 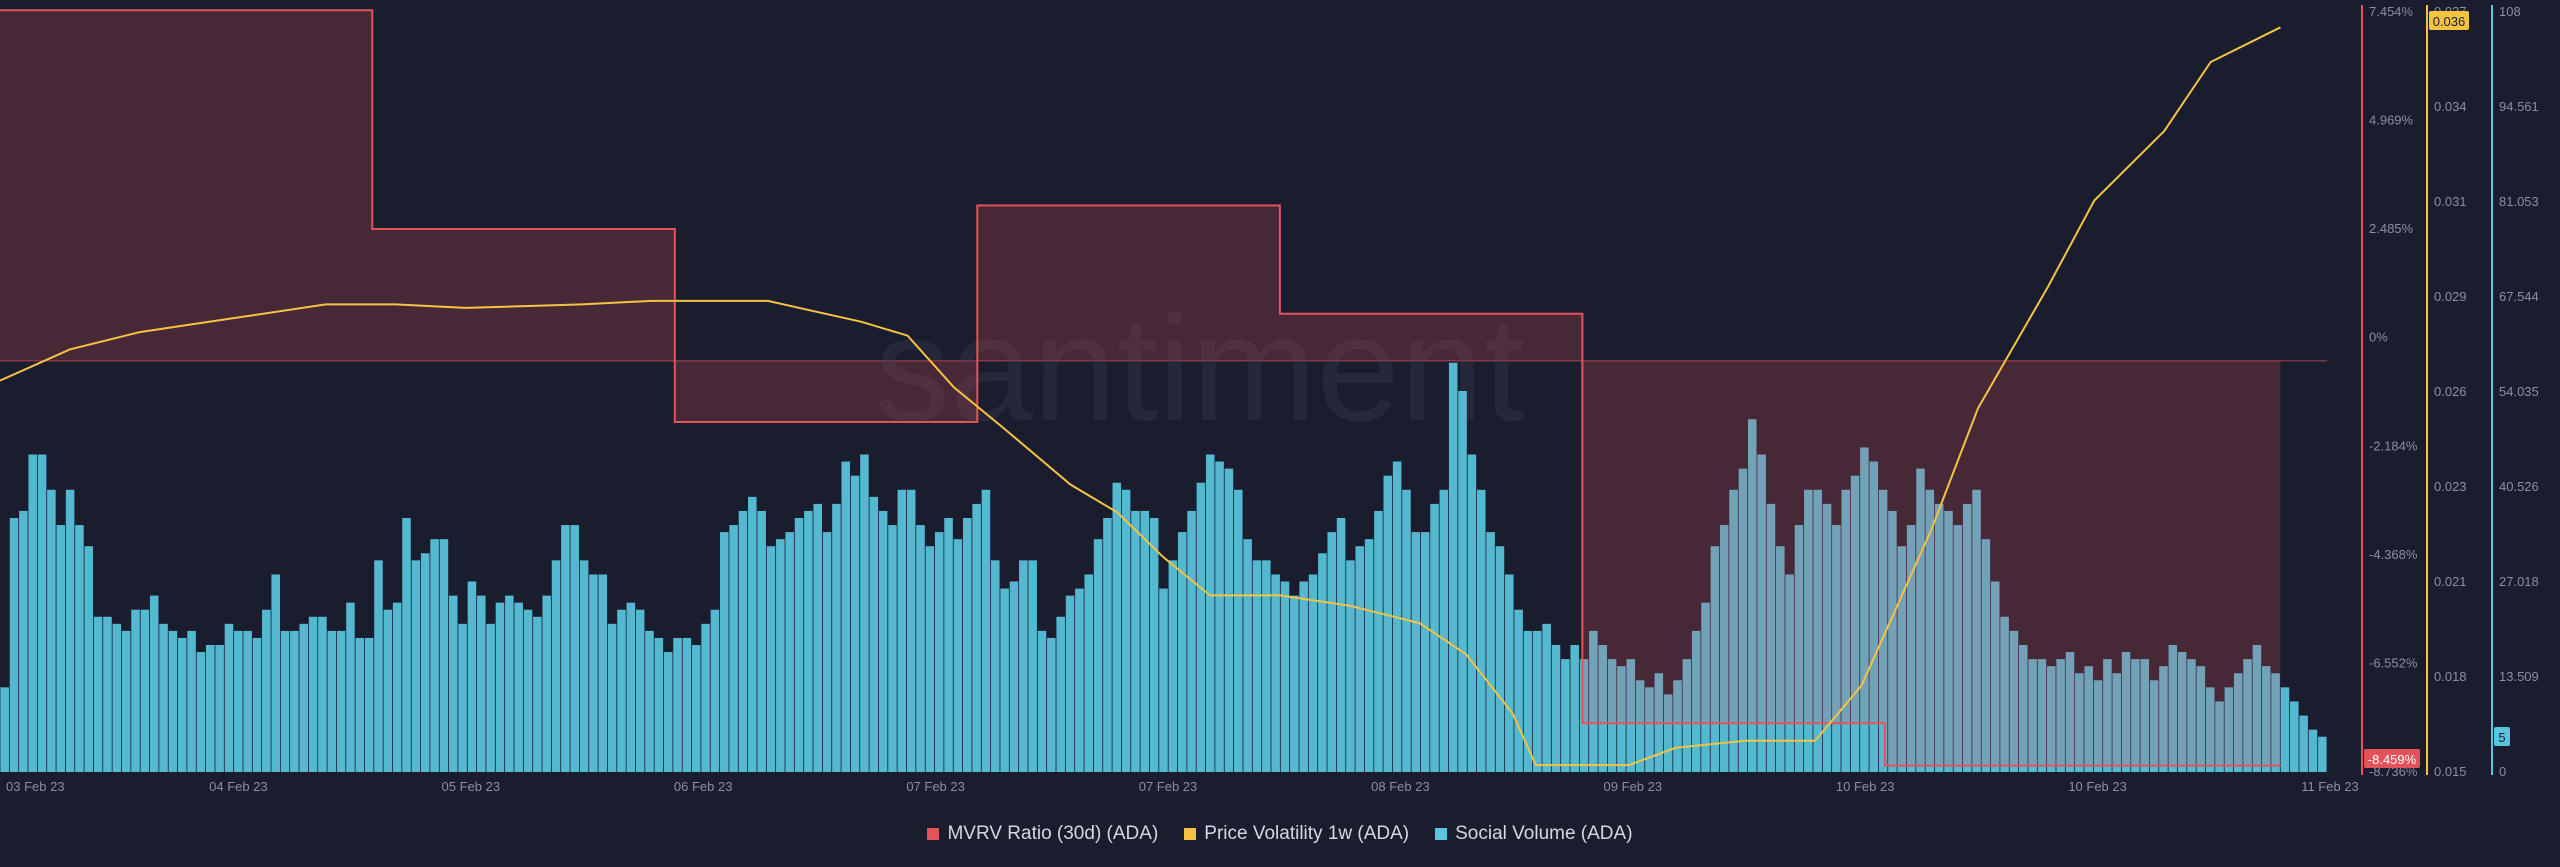 I want to click on legend-item-mvrv: MVRV Ratio (30d) (ADA), so click(x=1042, y=834).